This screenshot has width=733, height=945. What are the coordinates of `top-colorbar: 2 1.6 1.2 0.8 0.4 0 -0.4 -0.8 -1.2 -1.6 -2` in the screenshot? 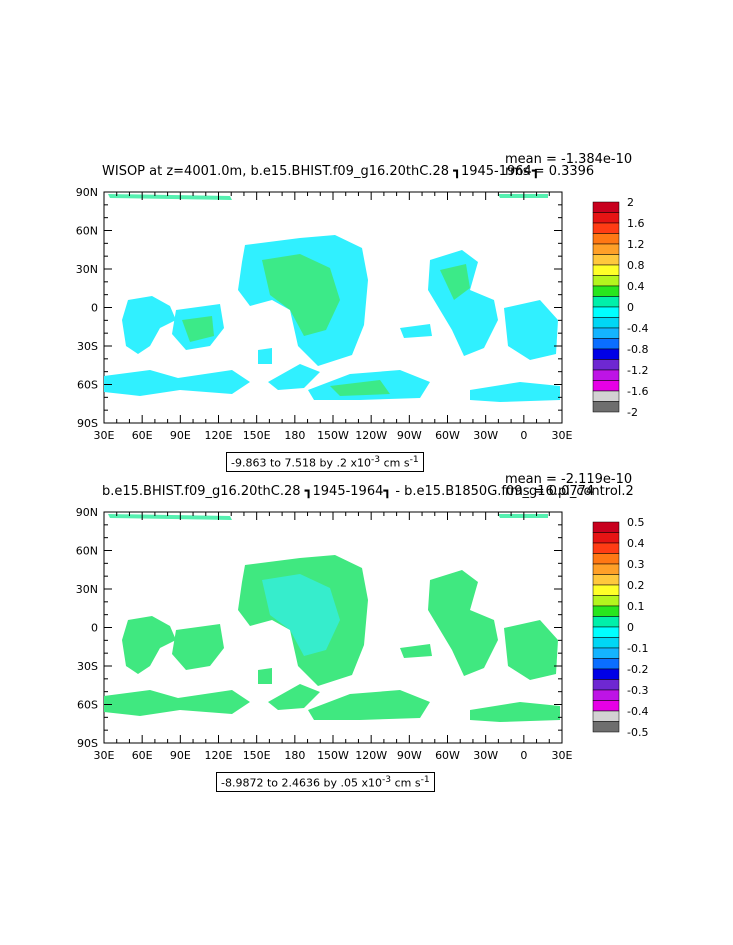 It's located at (620, 307).